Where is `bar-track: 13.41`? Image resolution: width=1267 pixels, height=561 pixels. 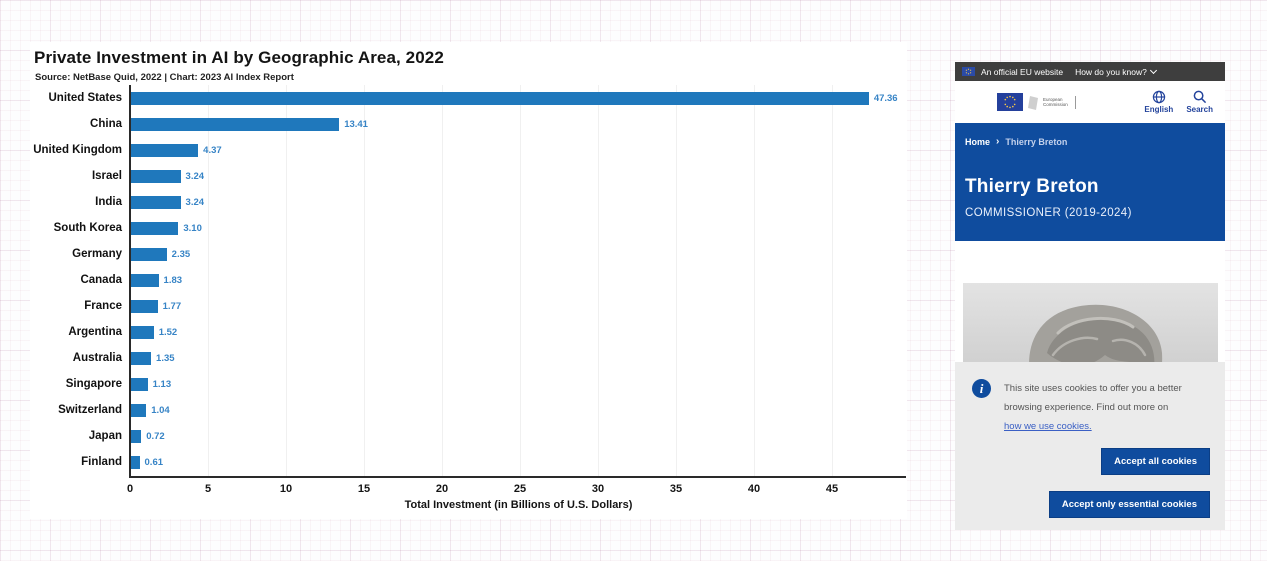
bar-track: 13.41 is located at coordinates (518, 124).